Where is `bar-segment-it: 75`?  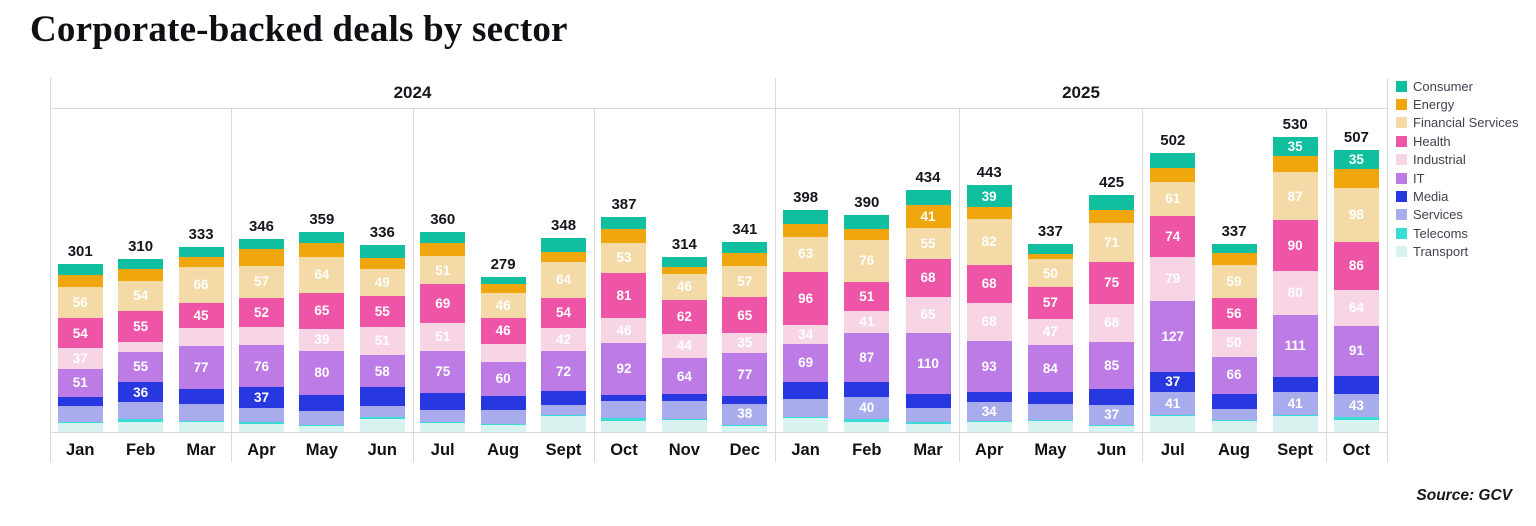 bar-segment-it: 75 is located at coordinates (443, 372).